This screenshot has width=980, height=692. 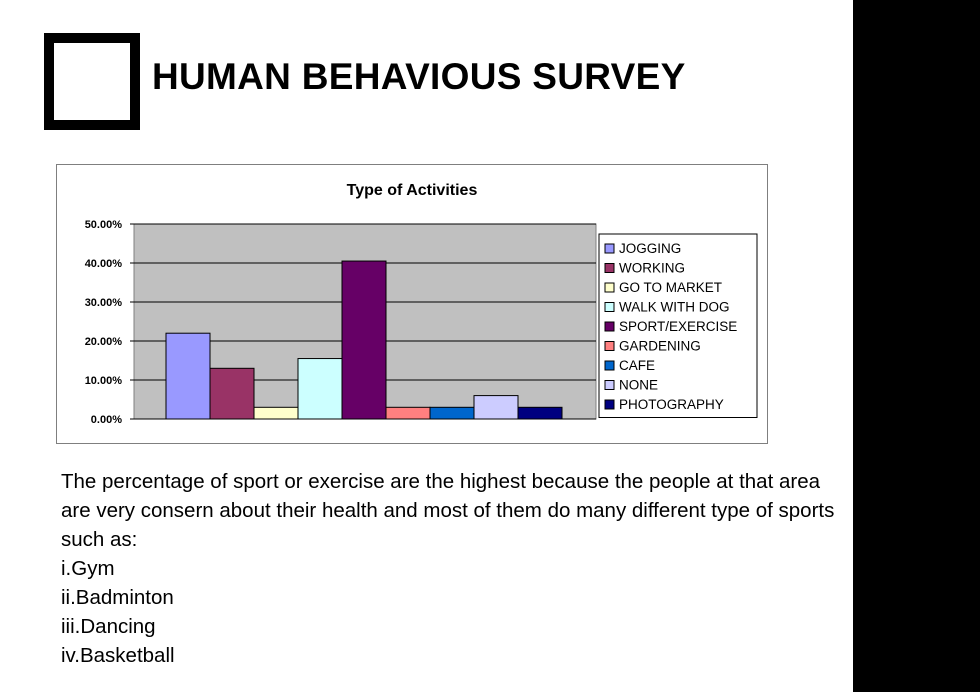 I want to click on bar-go-to-market, so click(x=276, y=413).